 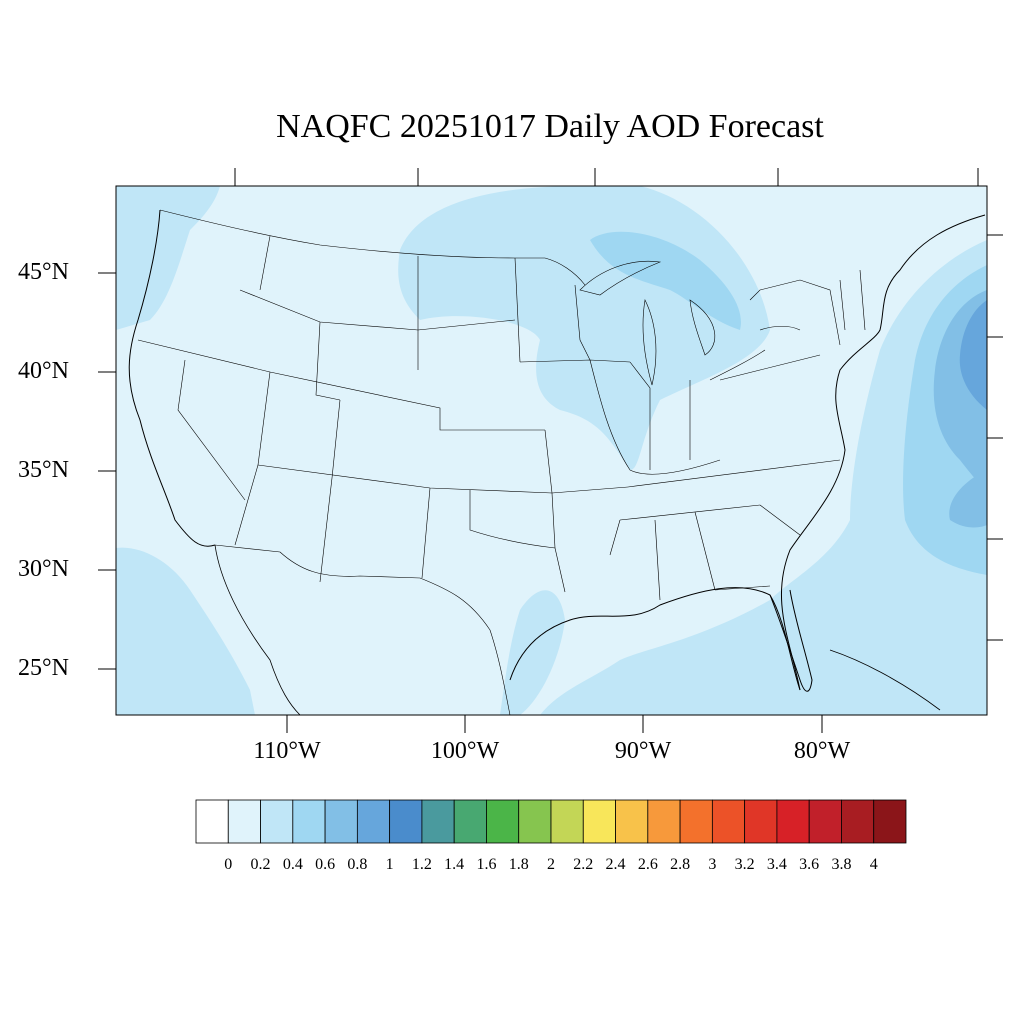 I want to click on aod-region-pacific, so click(x=185, y=631).